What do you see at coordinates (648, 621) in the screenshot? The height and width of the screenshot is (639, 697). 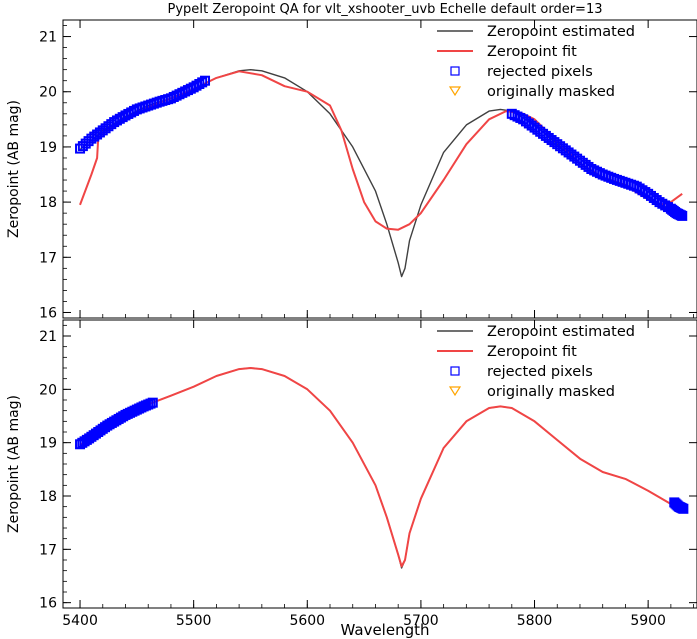 I see `x-tick-label: 5900` at bounding box center [648, 621].